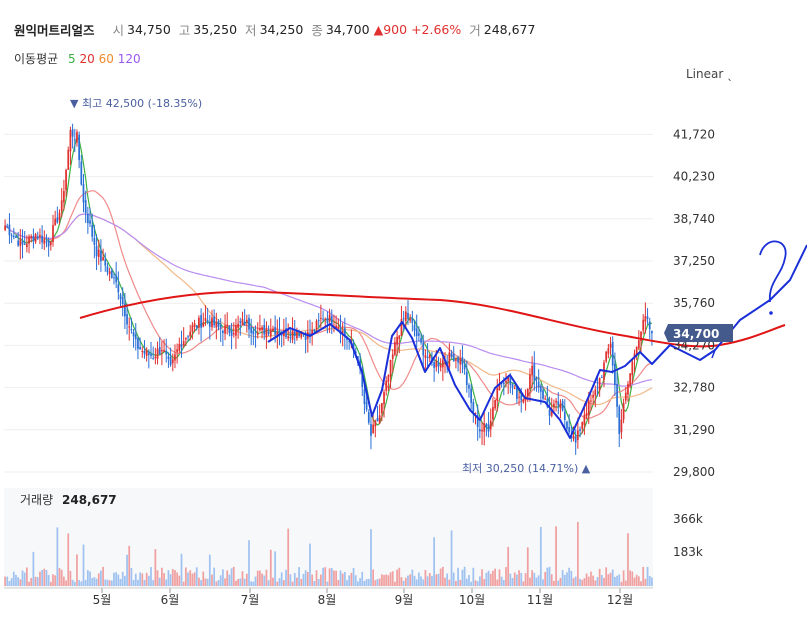 The width and height of the screenshot is (807, 620). I want to click on time-tick-label: 6월, so click(170, 600).